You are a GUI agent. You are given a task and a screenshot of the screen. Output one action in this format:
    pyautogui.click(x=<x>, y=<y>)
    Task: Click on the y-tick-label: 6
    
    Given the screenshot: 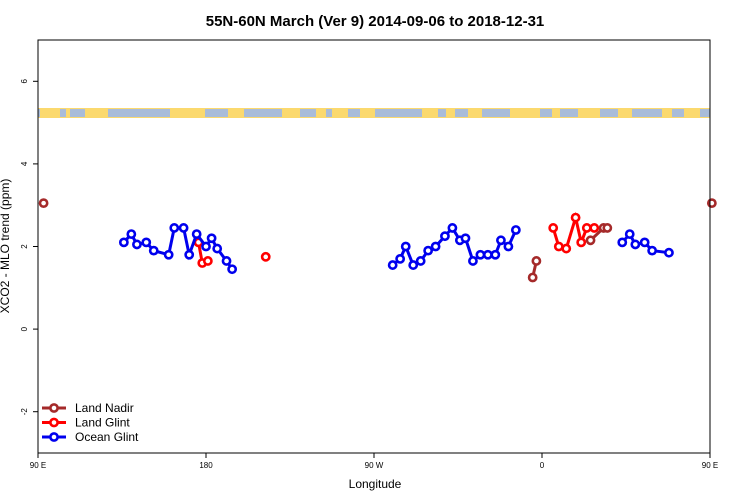 What is the action you would take?
    pyautogui.click(x=24, y=81)
    